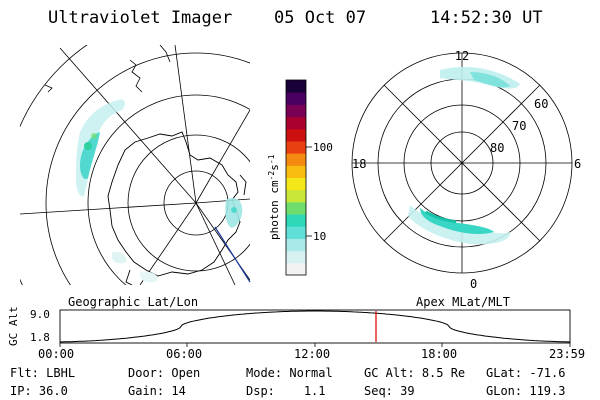  I want to click on mlt-label-12: 12, so click(462, 56).